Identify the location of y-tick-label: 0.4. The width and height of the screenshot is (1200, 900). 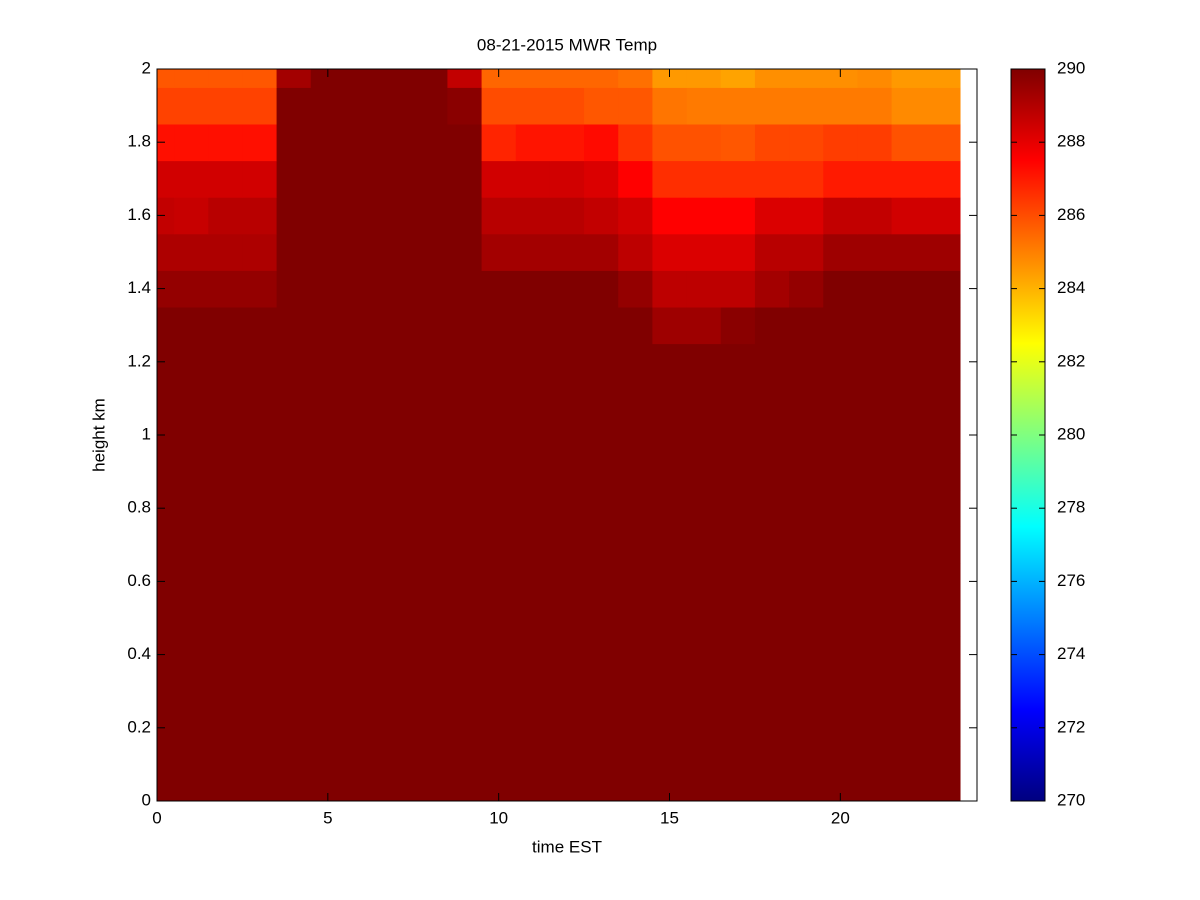
(139, 653).